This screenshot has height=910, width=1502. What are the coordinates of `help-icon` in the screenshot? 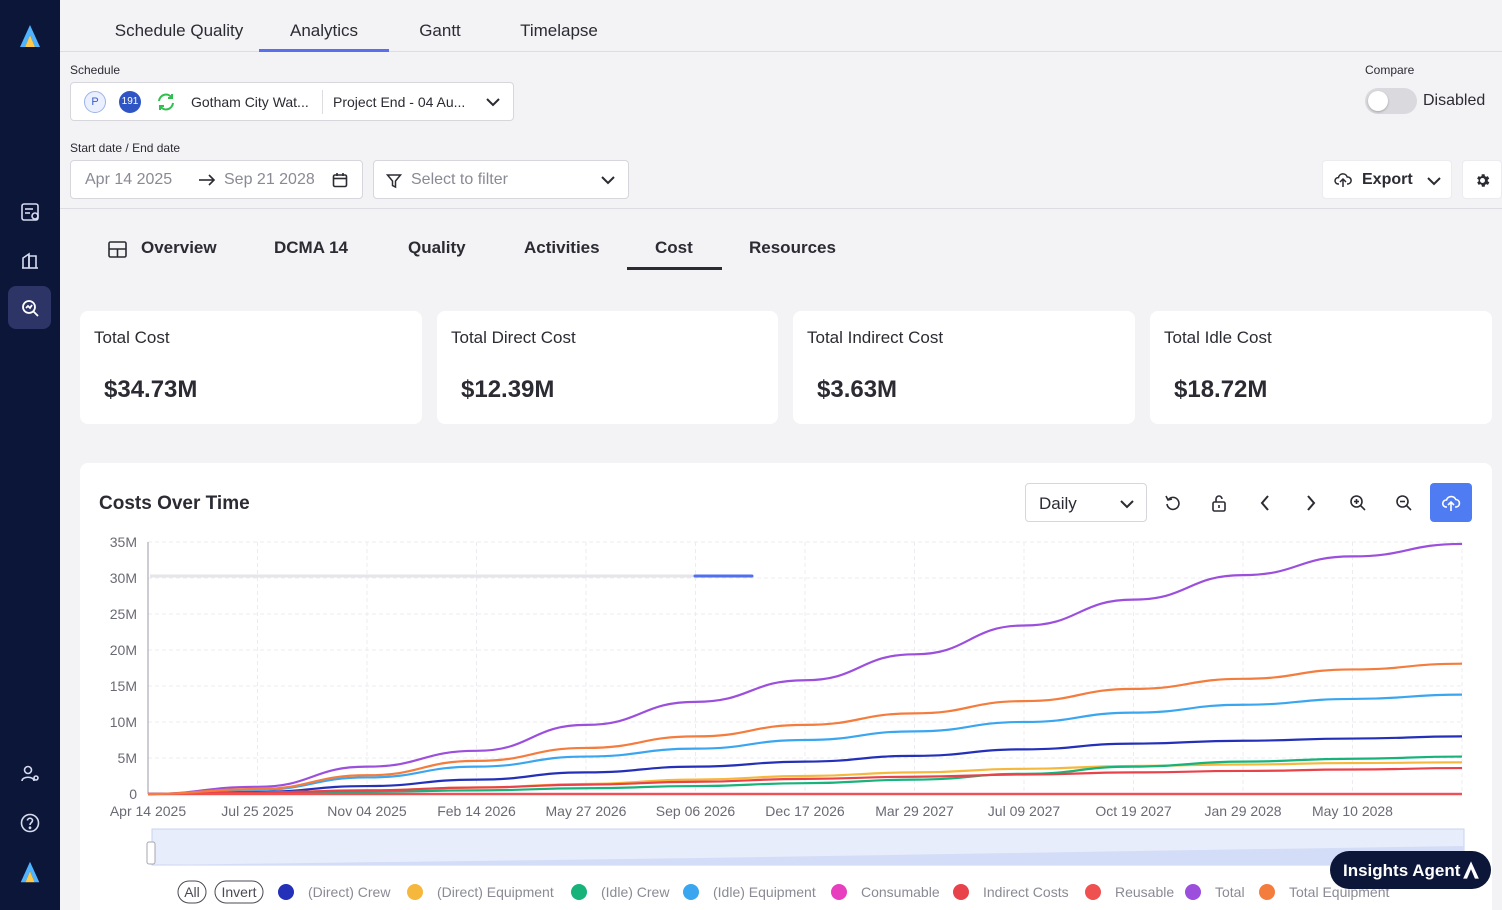 It's located at (29, 822).